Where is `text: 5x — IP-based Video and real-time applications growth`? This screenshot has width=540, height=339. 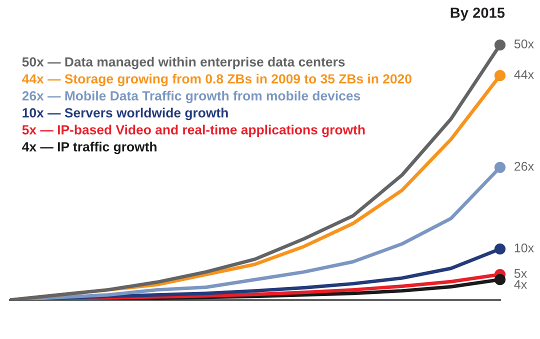
text: 5x — IP-based Video and real-time applications growth is located at coordinates (193, 131).